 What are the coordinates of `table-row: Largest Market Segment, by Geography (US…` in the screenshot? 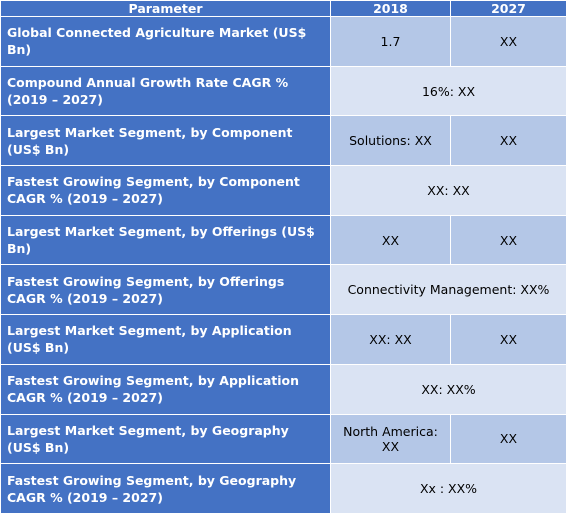 It's located at (283, 439).